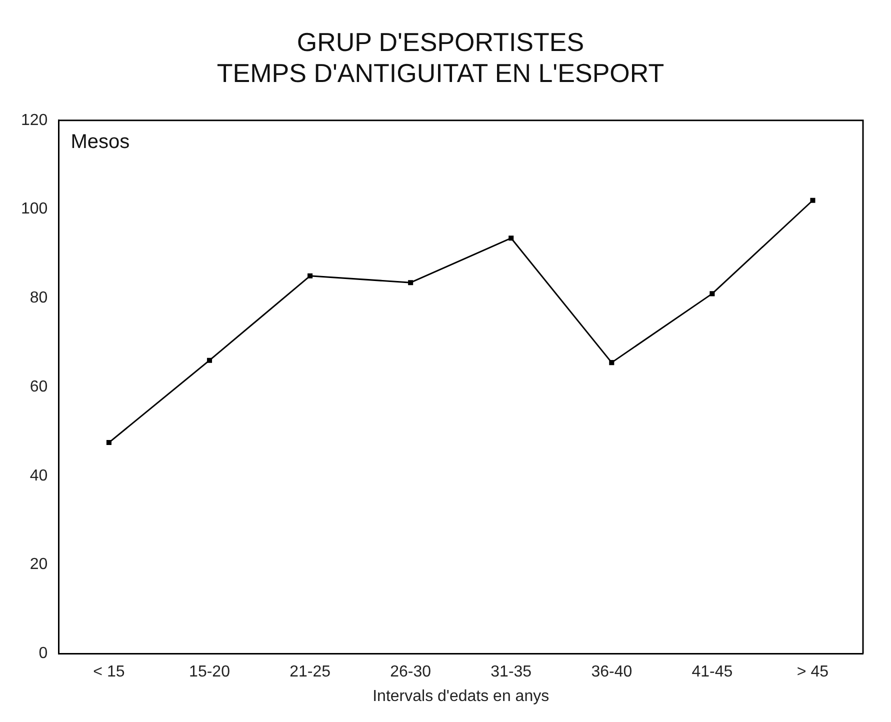 This screenshot has width=891, height=722. I want to click on x-tick-label: 36-40, so click(611, 672).